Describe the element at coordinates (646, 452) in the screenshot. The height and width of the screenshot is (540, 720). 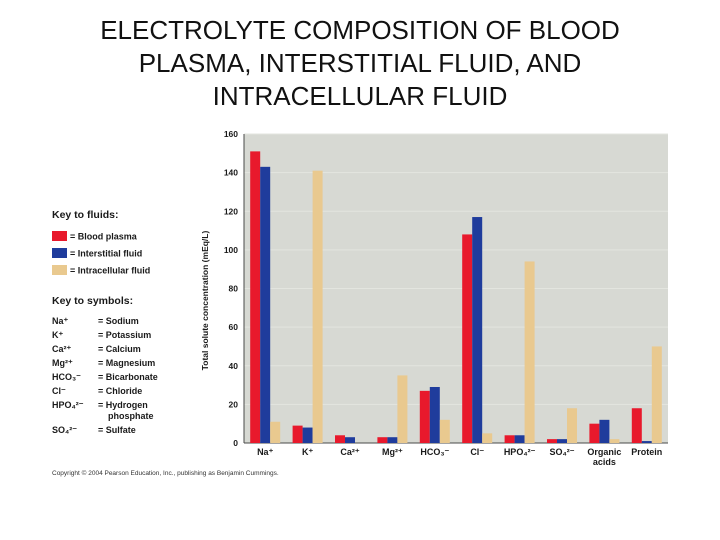
I see `x-tick-label: Protein` at that location.